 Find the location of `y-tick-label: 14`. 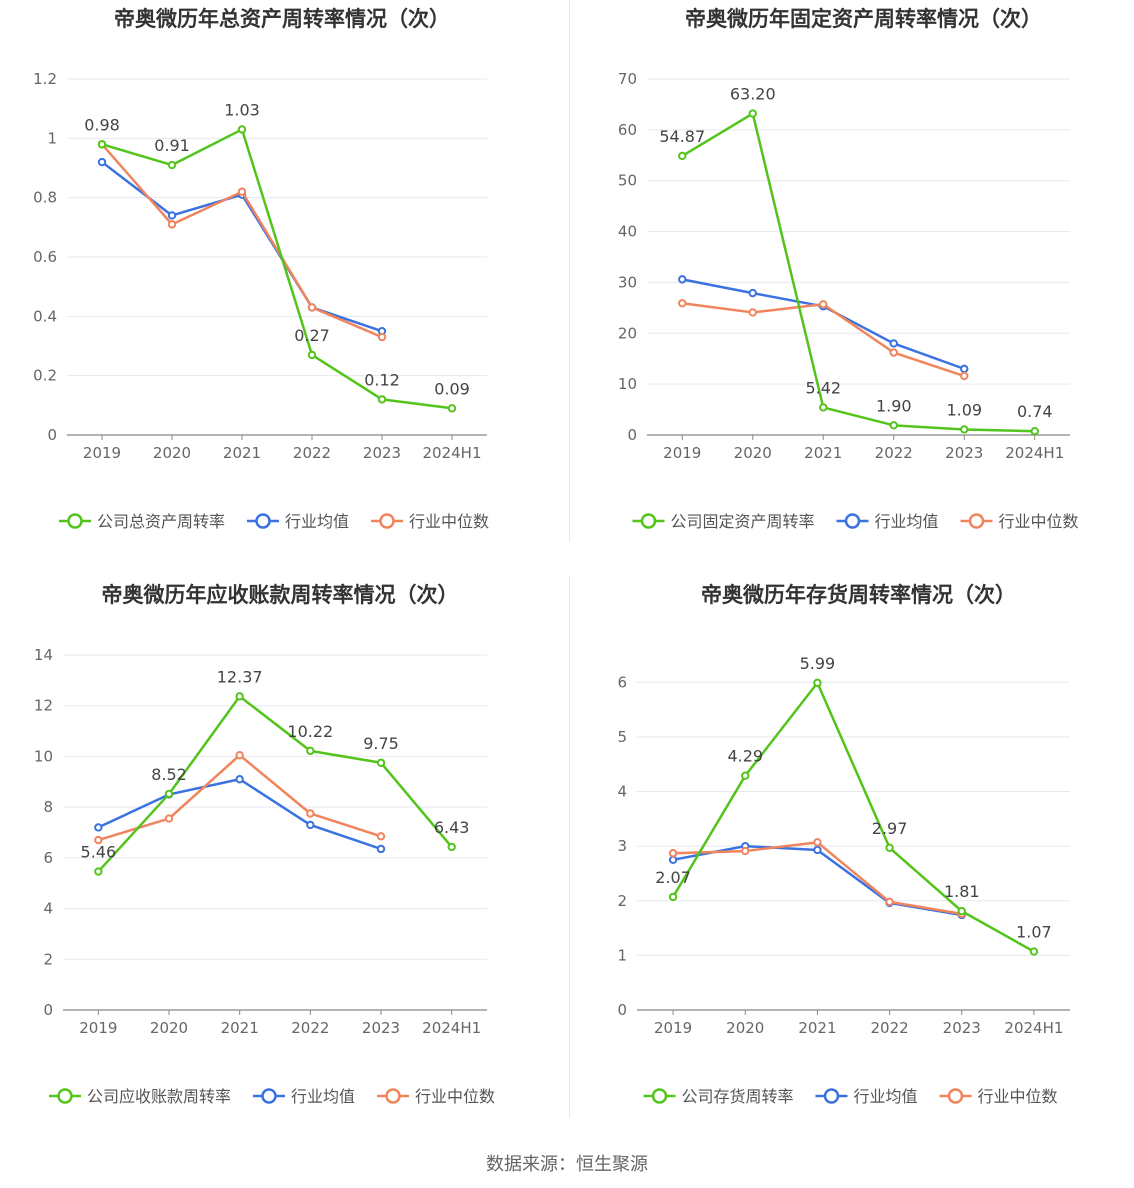

y-tick-label: 14 is located at coordinates (43, 655).